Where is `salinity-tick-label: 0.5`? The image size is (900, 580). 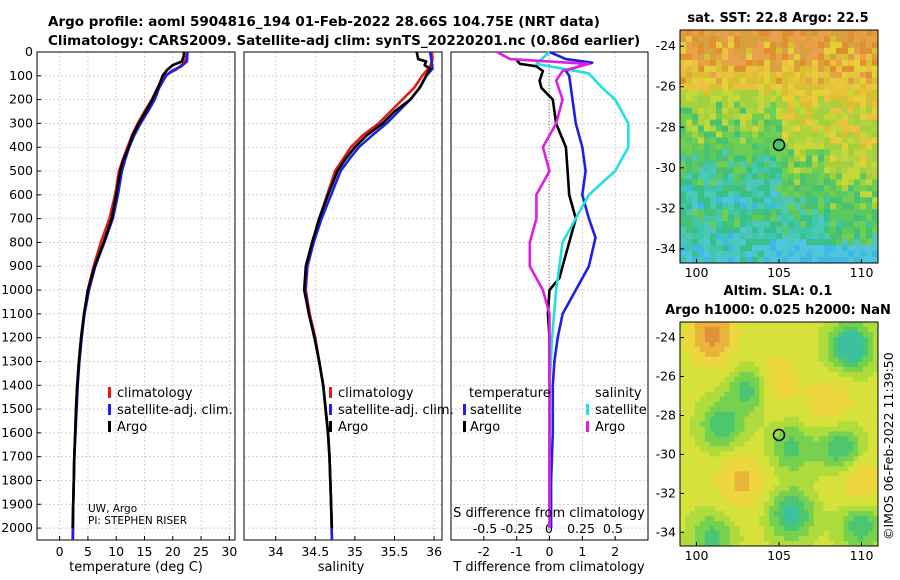 salinity-tick-label: 0.5 is located at coordinates (613, 528).